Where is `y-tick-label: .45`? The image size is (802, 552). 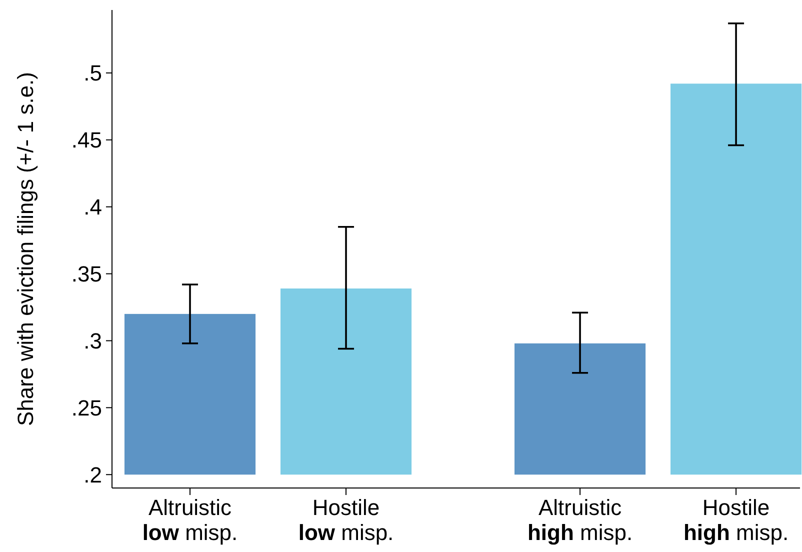
y-tick-label: .45 is located at coordinates (86, 140).